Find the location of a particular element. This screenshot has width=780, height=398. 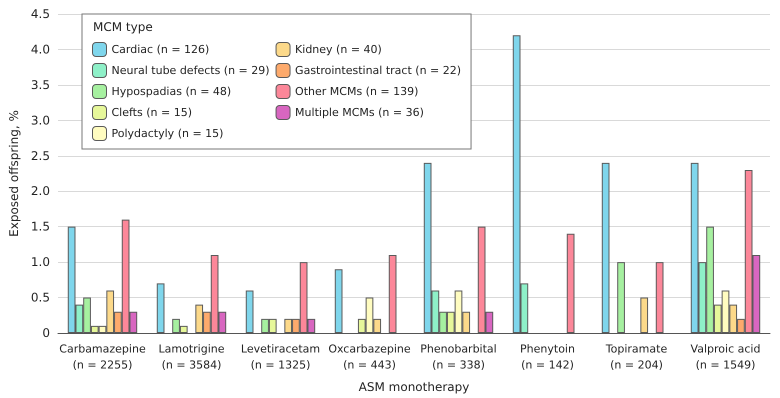

y-tick-label: 2.0 is located at coordinates (40, 191).